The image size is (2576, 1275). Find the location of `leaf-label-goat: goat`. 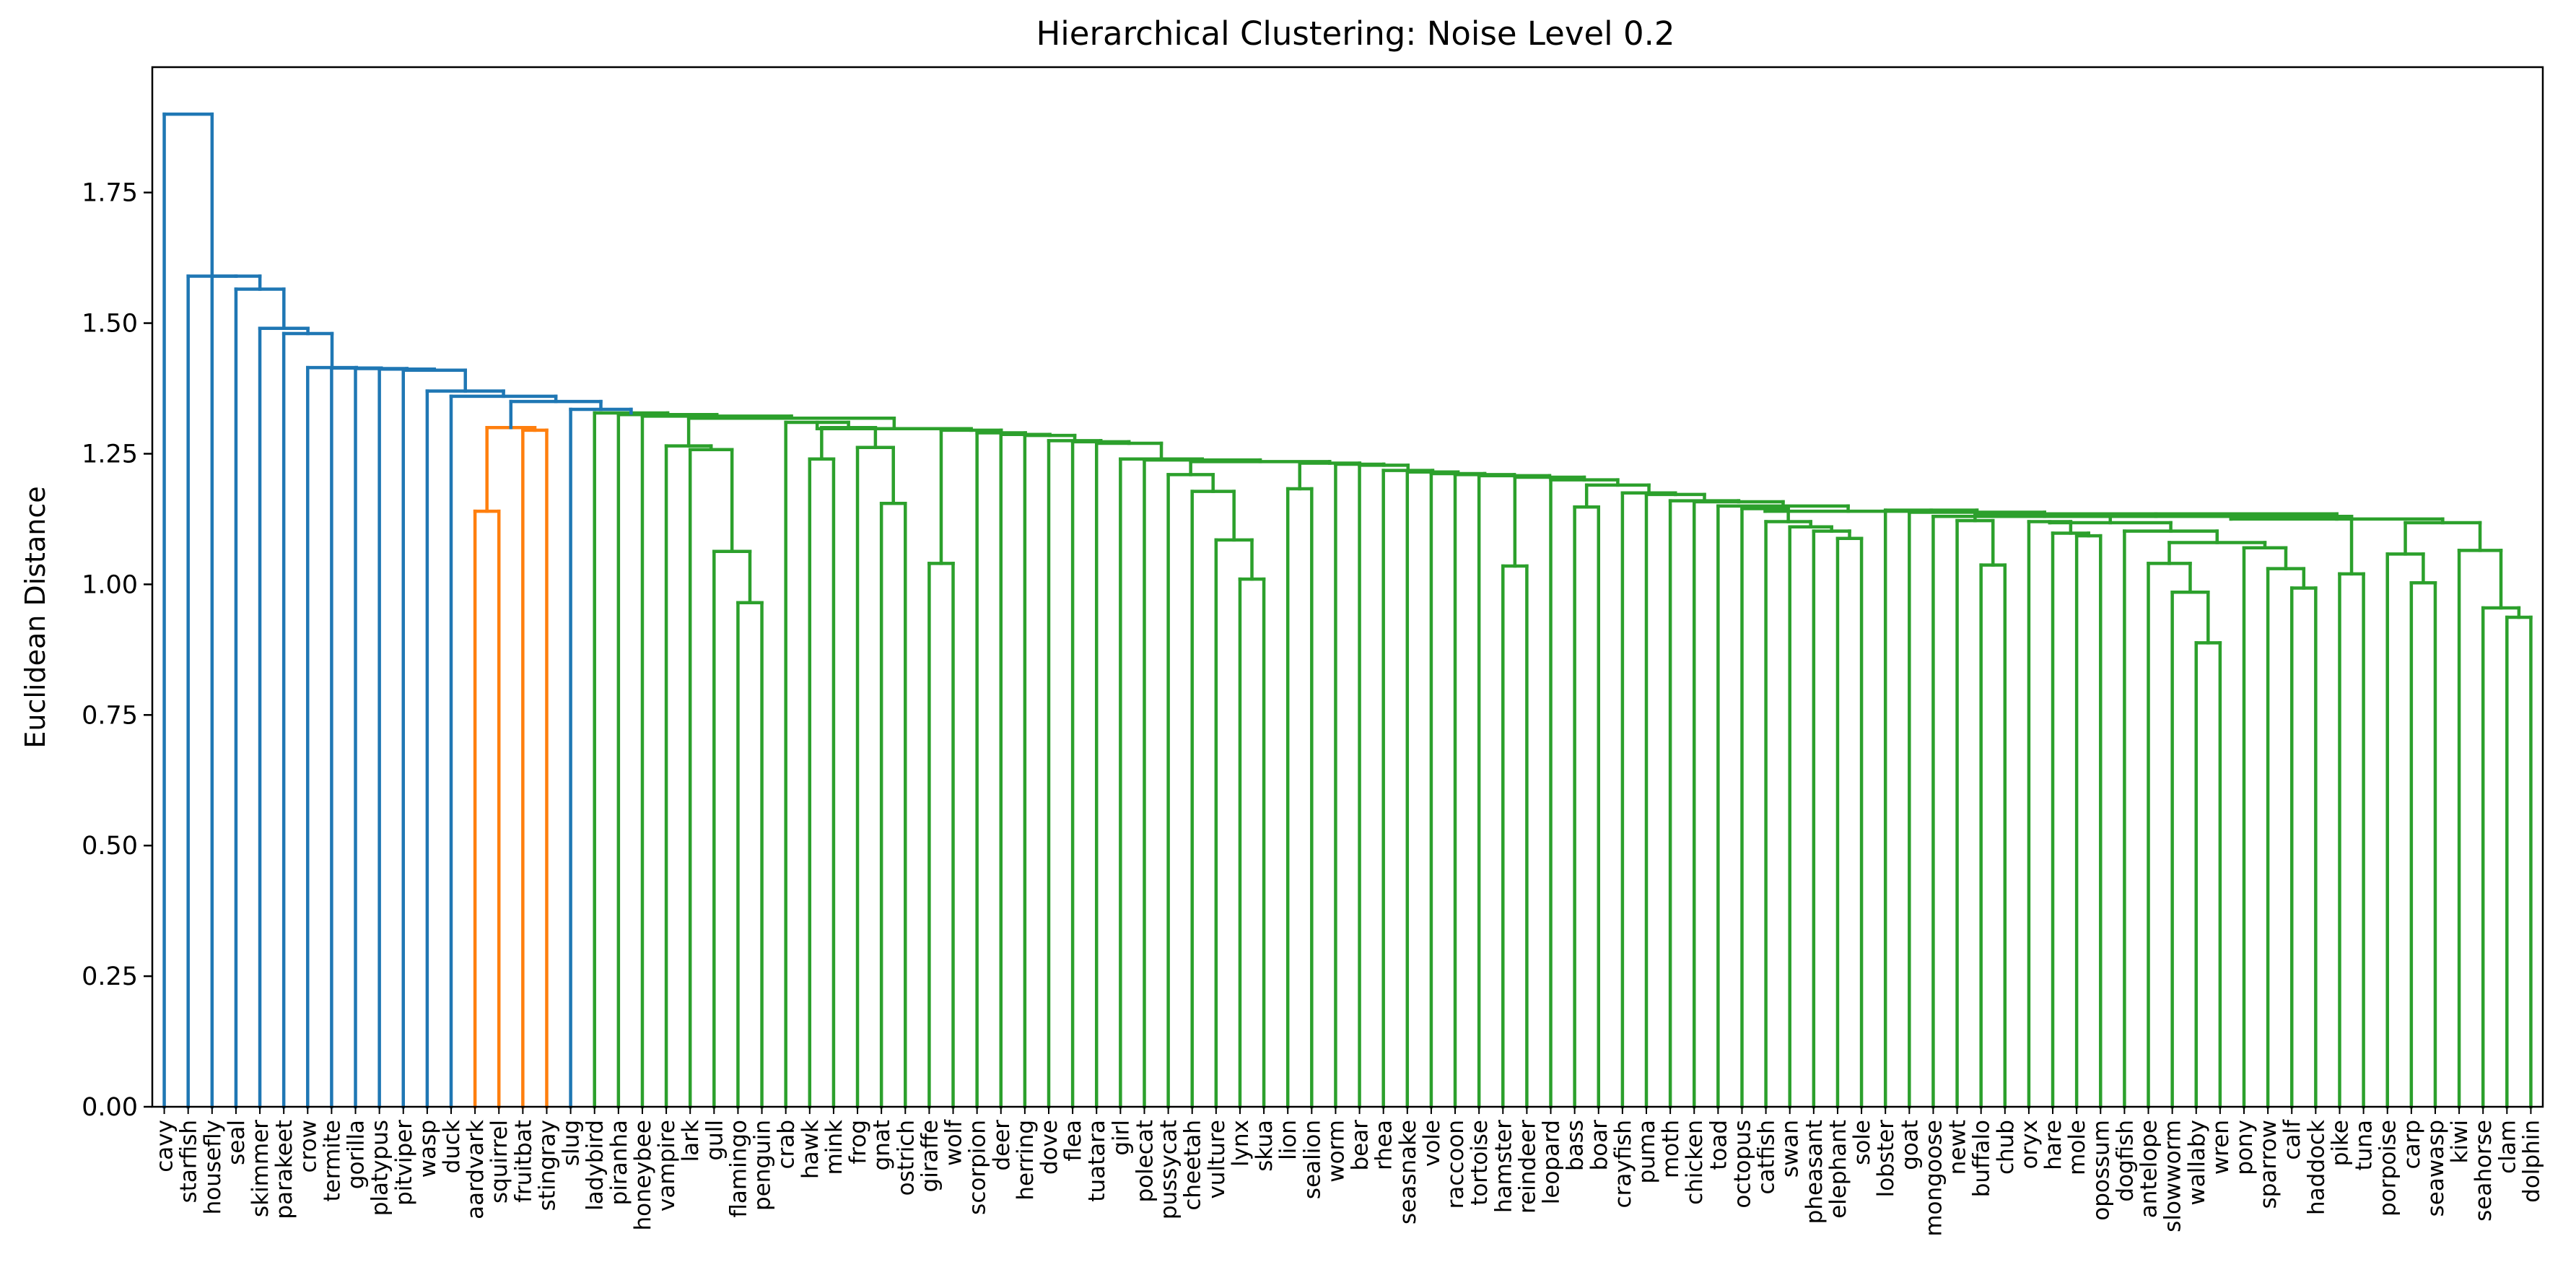

leaf-label-goat: goat is located at coordinates (1910, 1145).